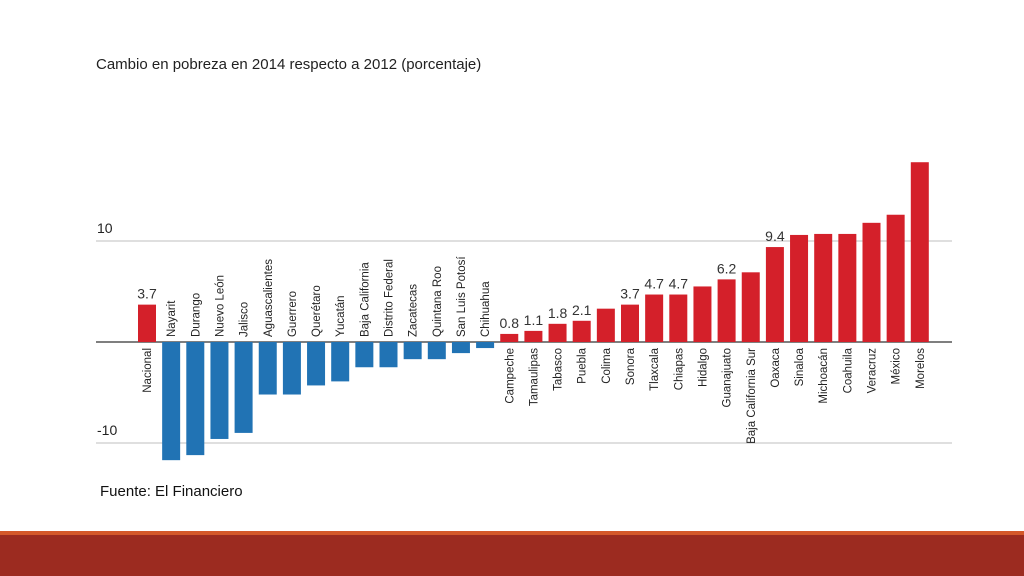 This screenshot has height=576, width=1024. What do you see at coordinates (703, 367) in the screenshot?
I see `category-label: Hidalgo` at bounding box center [703, 367].